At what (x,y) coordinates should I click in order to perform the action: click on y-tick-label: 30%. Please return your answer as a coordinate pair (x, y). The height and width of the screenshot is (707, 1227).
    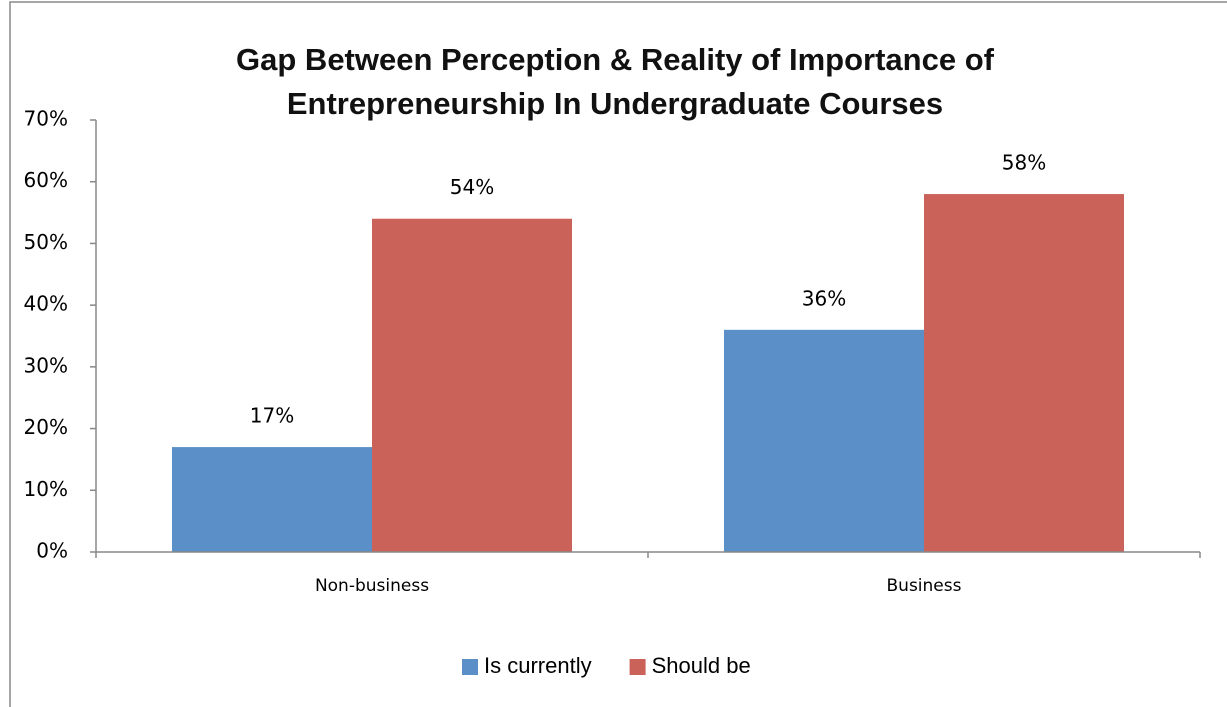
    Looking at the image, I should click on (46, 365).